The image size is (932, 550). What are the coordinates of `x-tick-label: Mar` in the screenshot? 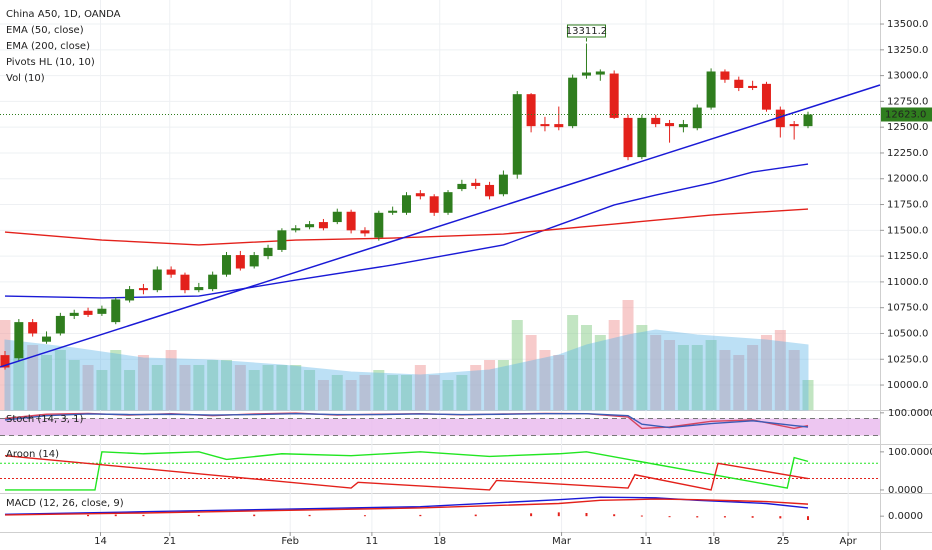 It's located at (562, 541).